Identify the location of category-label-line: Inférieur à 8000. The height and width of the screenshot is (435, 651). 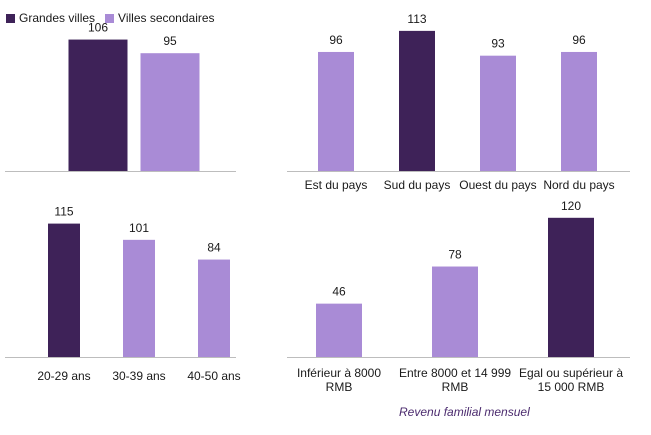
(339, 373).